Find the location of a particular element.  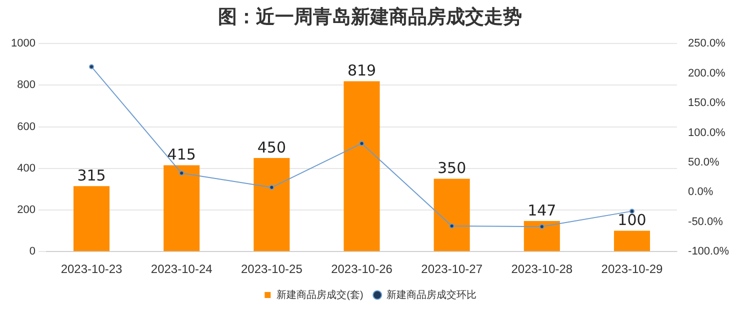

legend-label: 新建商品房成交环比 is located at coordinates (431, 294).